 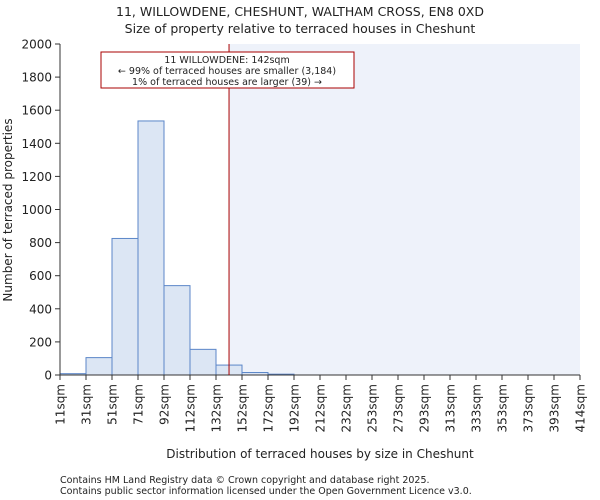 What do you see at coordinates (177, 330) in the screenshot?
I see `bar-92sqm` at bounding box center [177, 330].